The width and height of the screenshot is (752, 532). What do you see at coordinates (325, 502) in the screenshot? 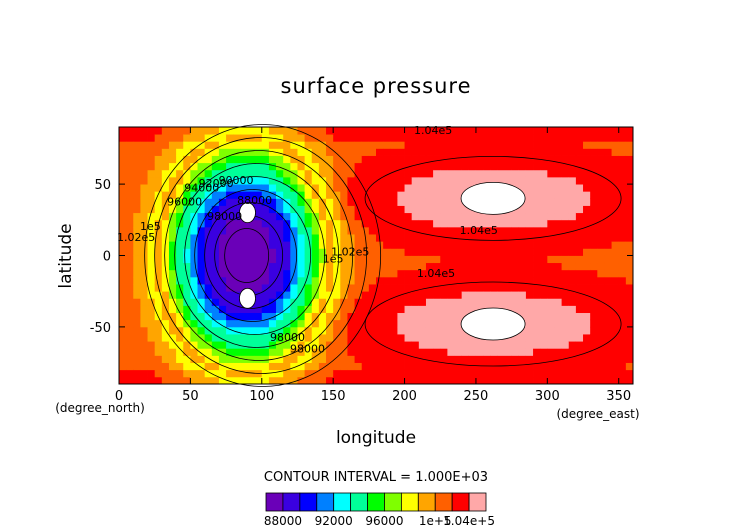
I see `colorbar-swatch` at bounding box center [325, 502].